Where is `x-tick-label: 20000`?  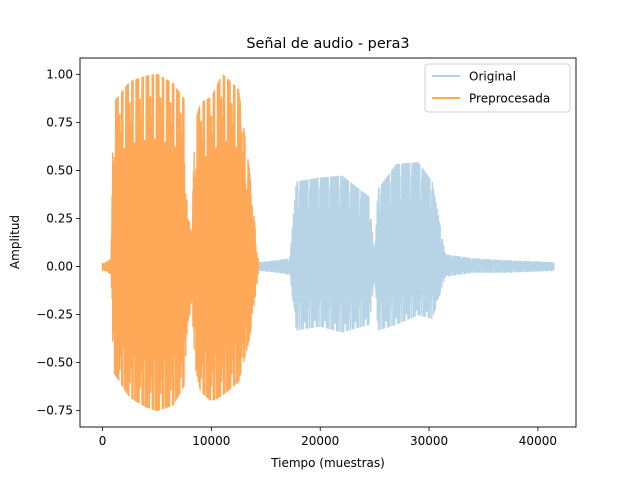 x-tick-label: 20000 is located at coordinates (320, 441).